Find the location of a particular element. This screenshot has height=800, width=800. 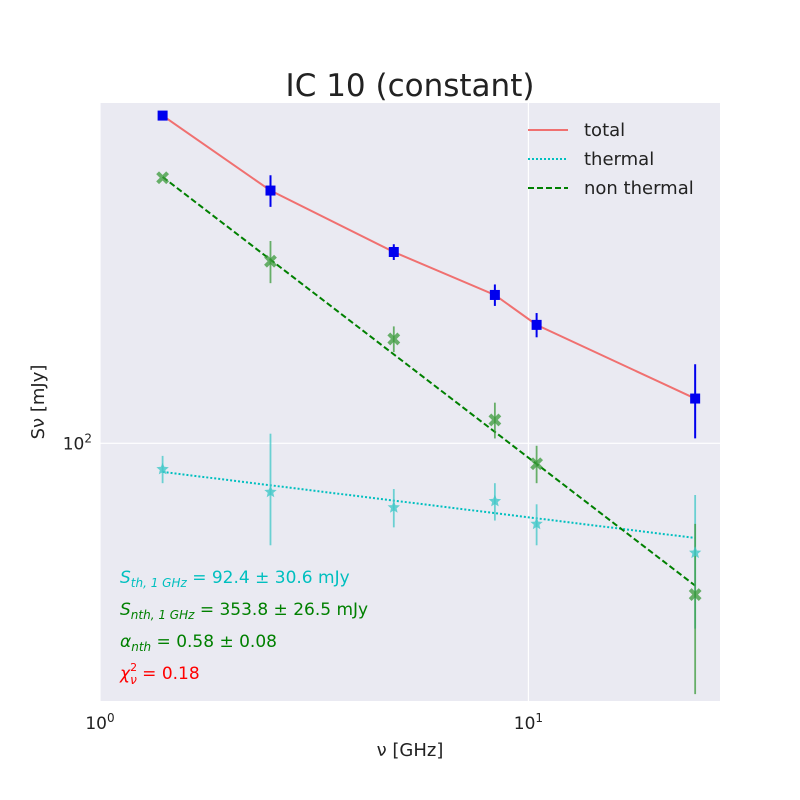

chart-title: IC 10 (constant) is located at coordinates (410, 86).